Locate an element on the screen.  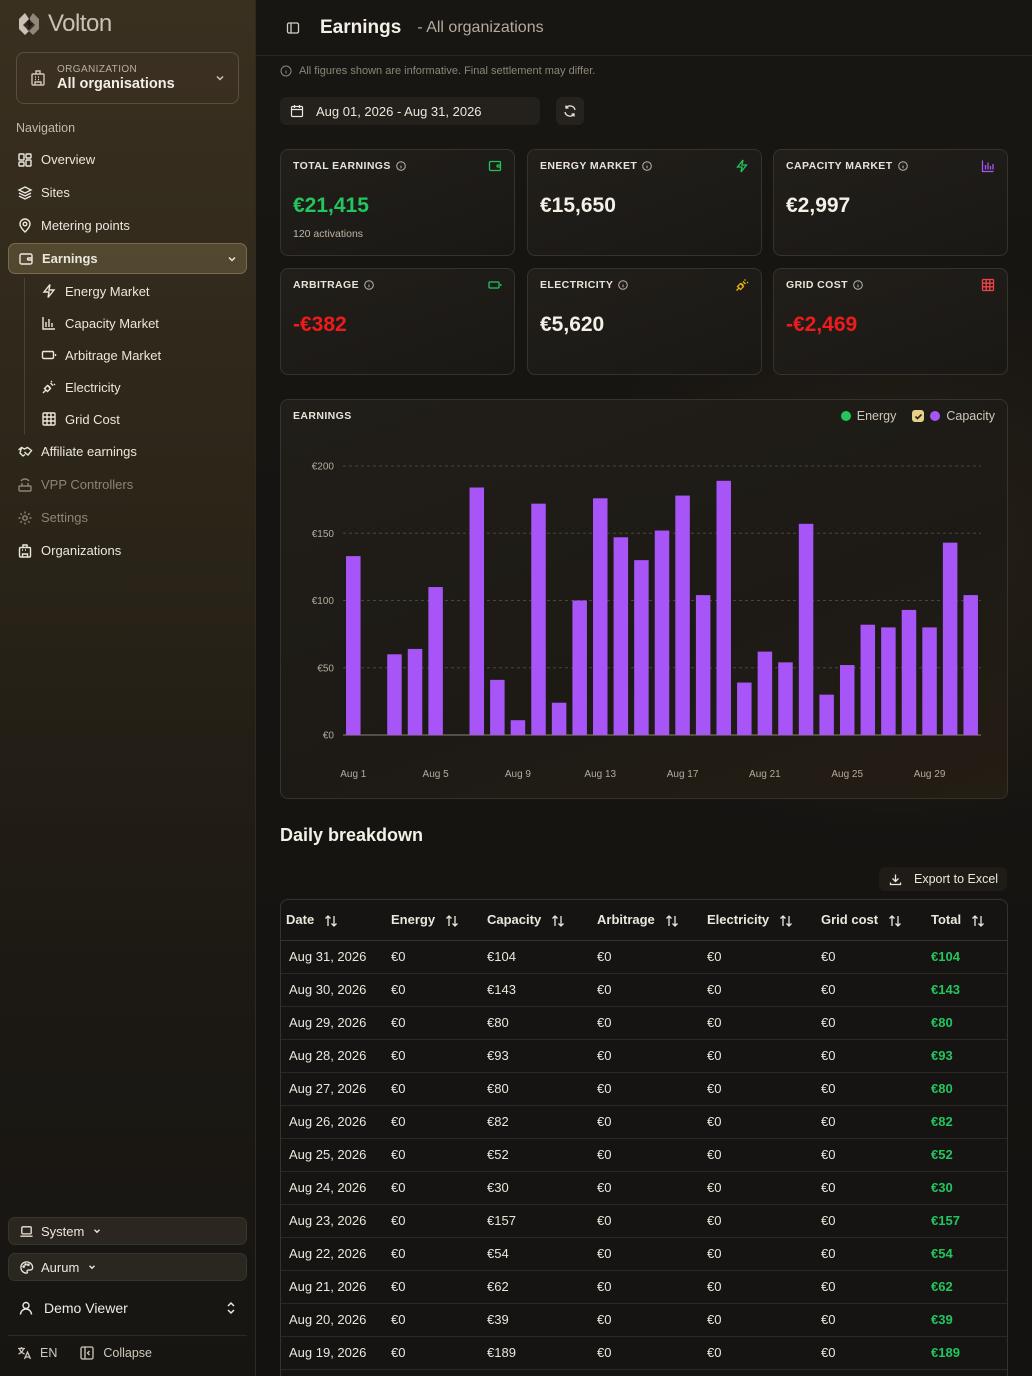
chart-legend: Energy Capacity is located at coordinates (917, 416).